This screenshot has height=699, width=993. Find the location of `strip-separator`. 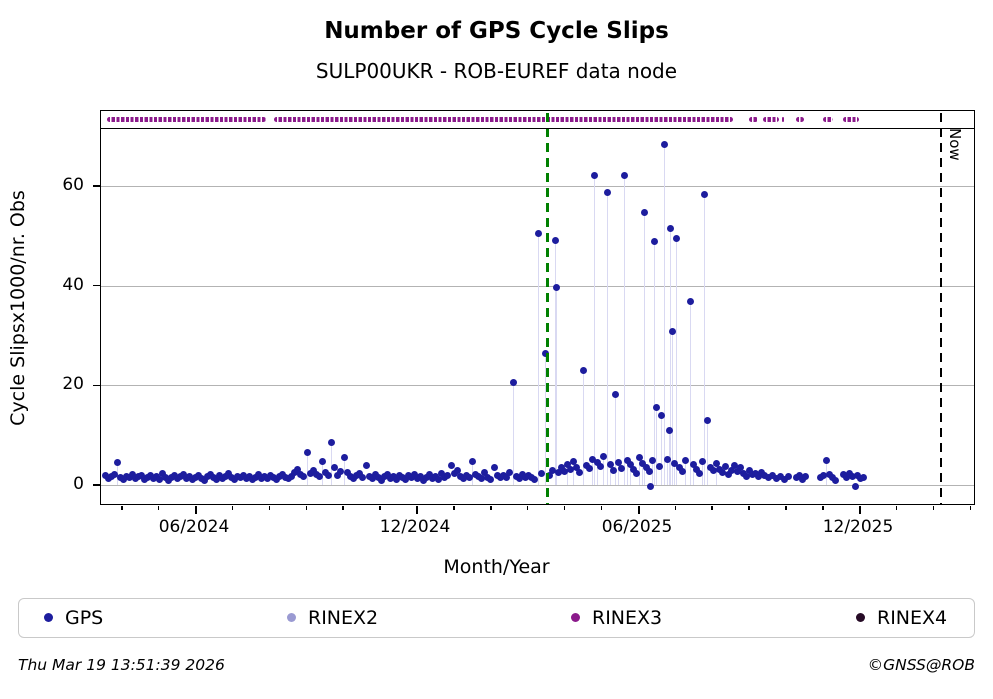

strip-separator is located at coordinates (537, 128).